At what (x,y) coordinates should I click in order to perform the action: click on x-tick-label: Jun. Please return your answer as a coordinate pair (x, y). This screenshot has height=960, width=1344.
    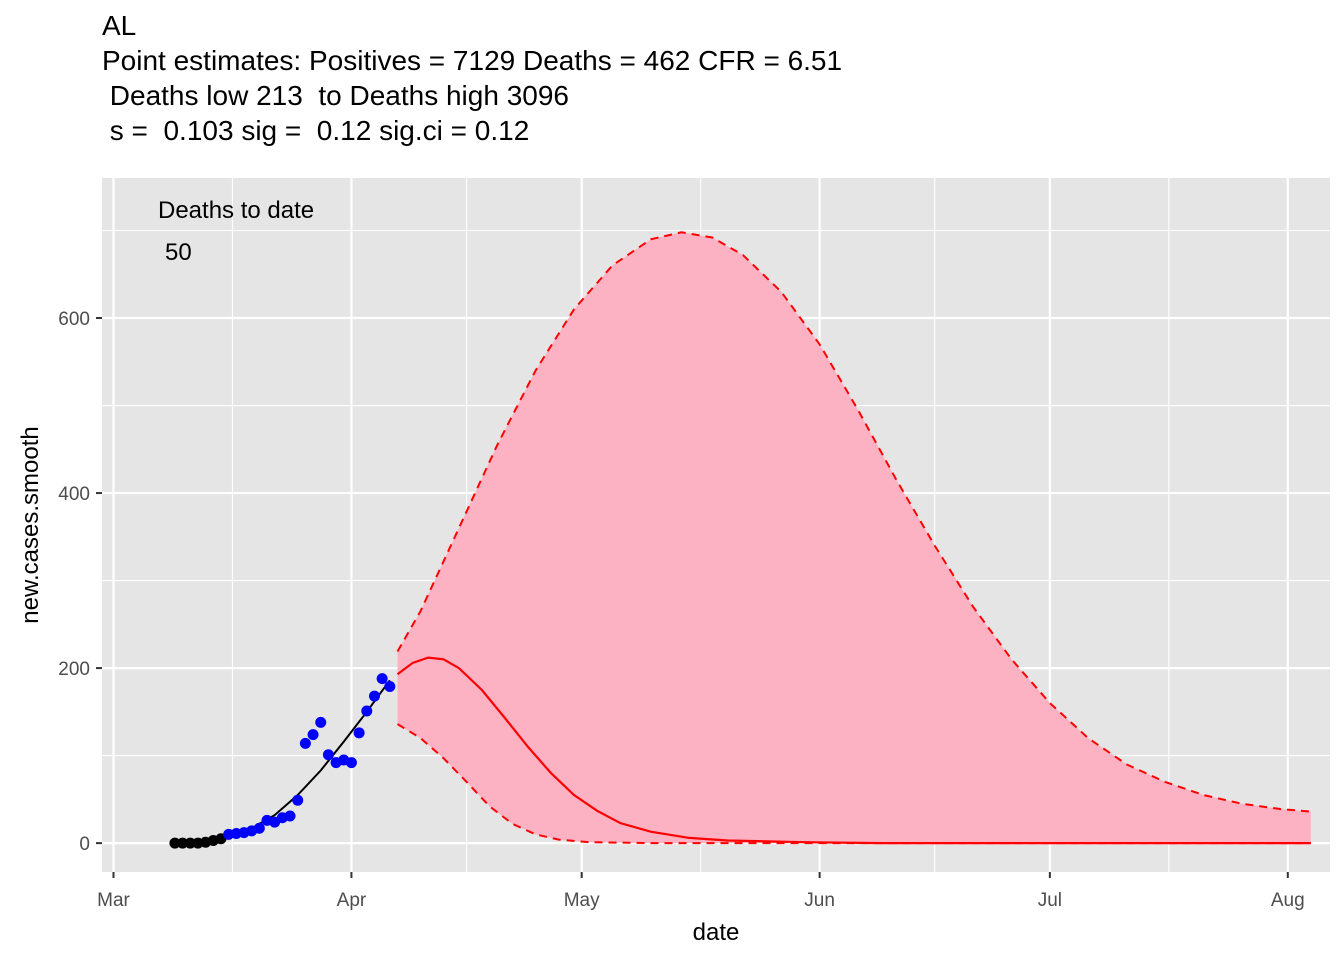
    Looking at the image, I should click on (819, 900).